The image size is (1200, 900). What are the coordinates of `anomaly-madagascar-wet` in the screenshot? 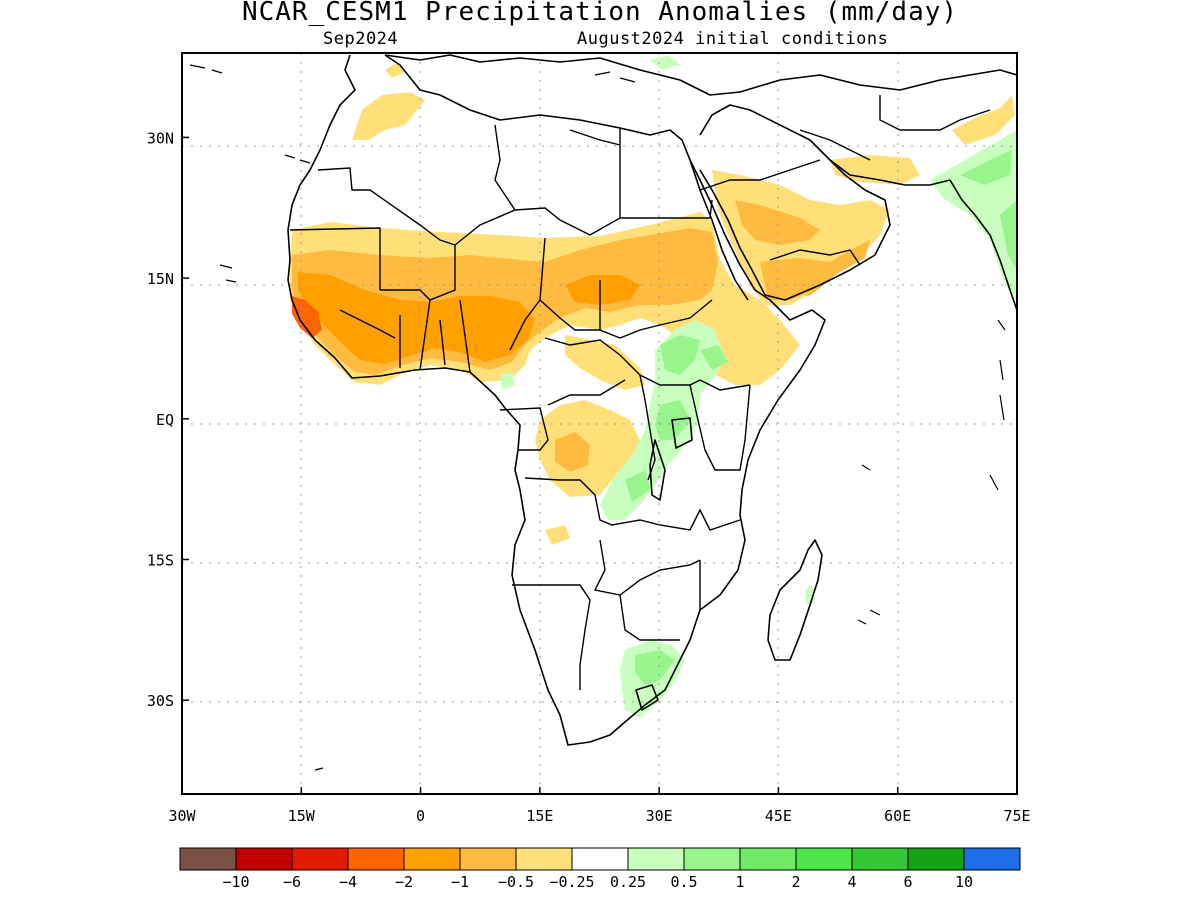 It's located at (810, 595).